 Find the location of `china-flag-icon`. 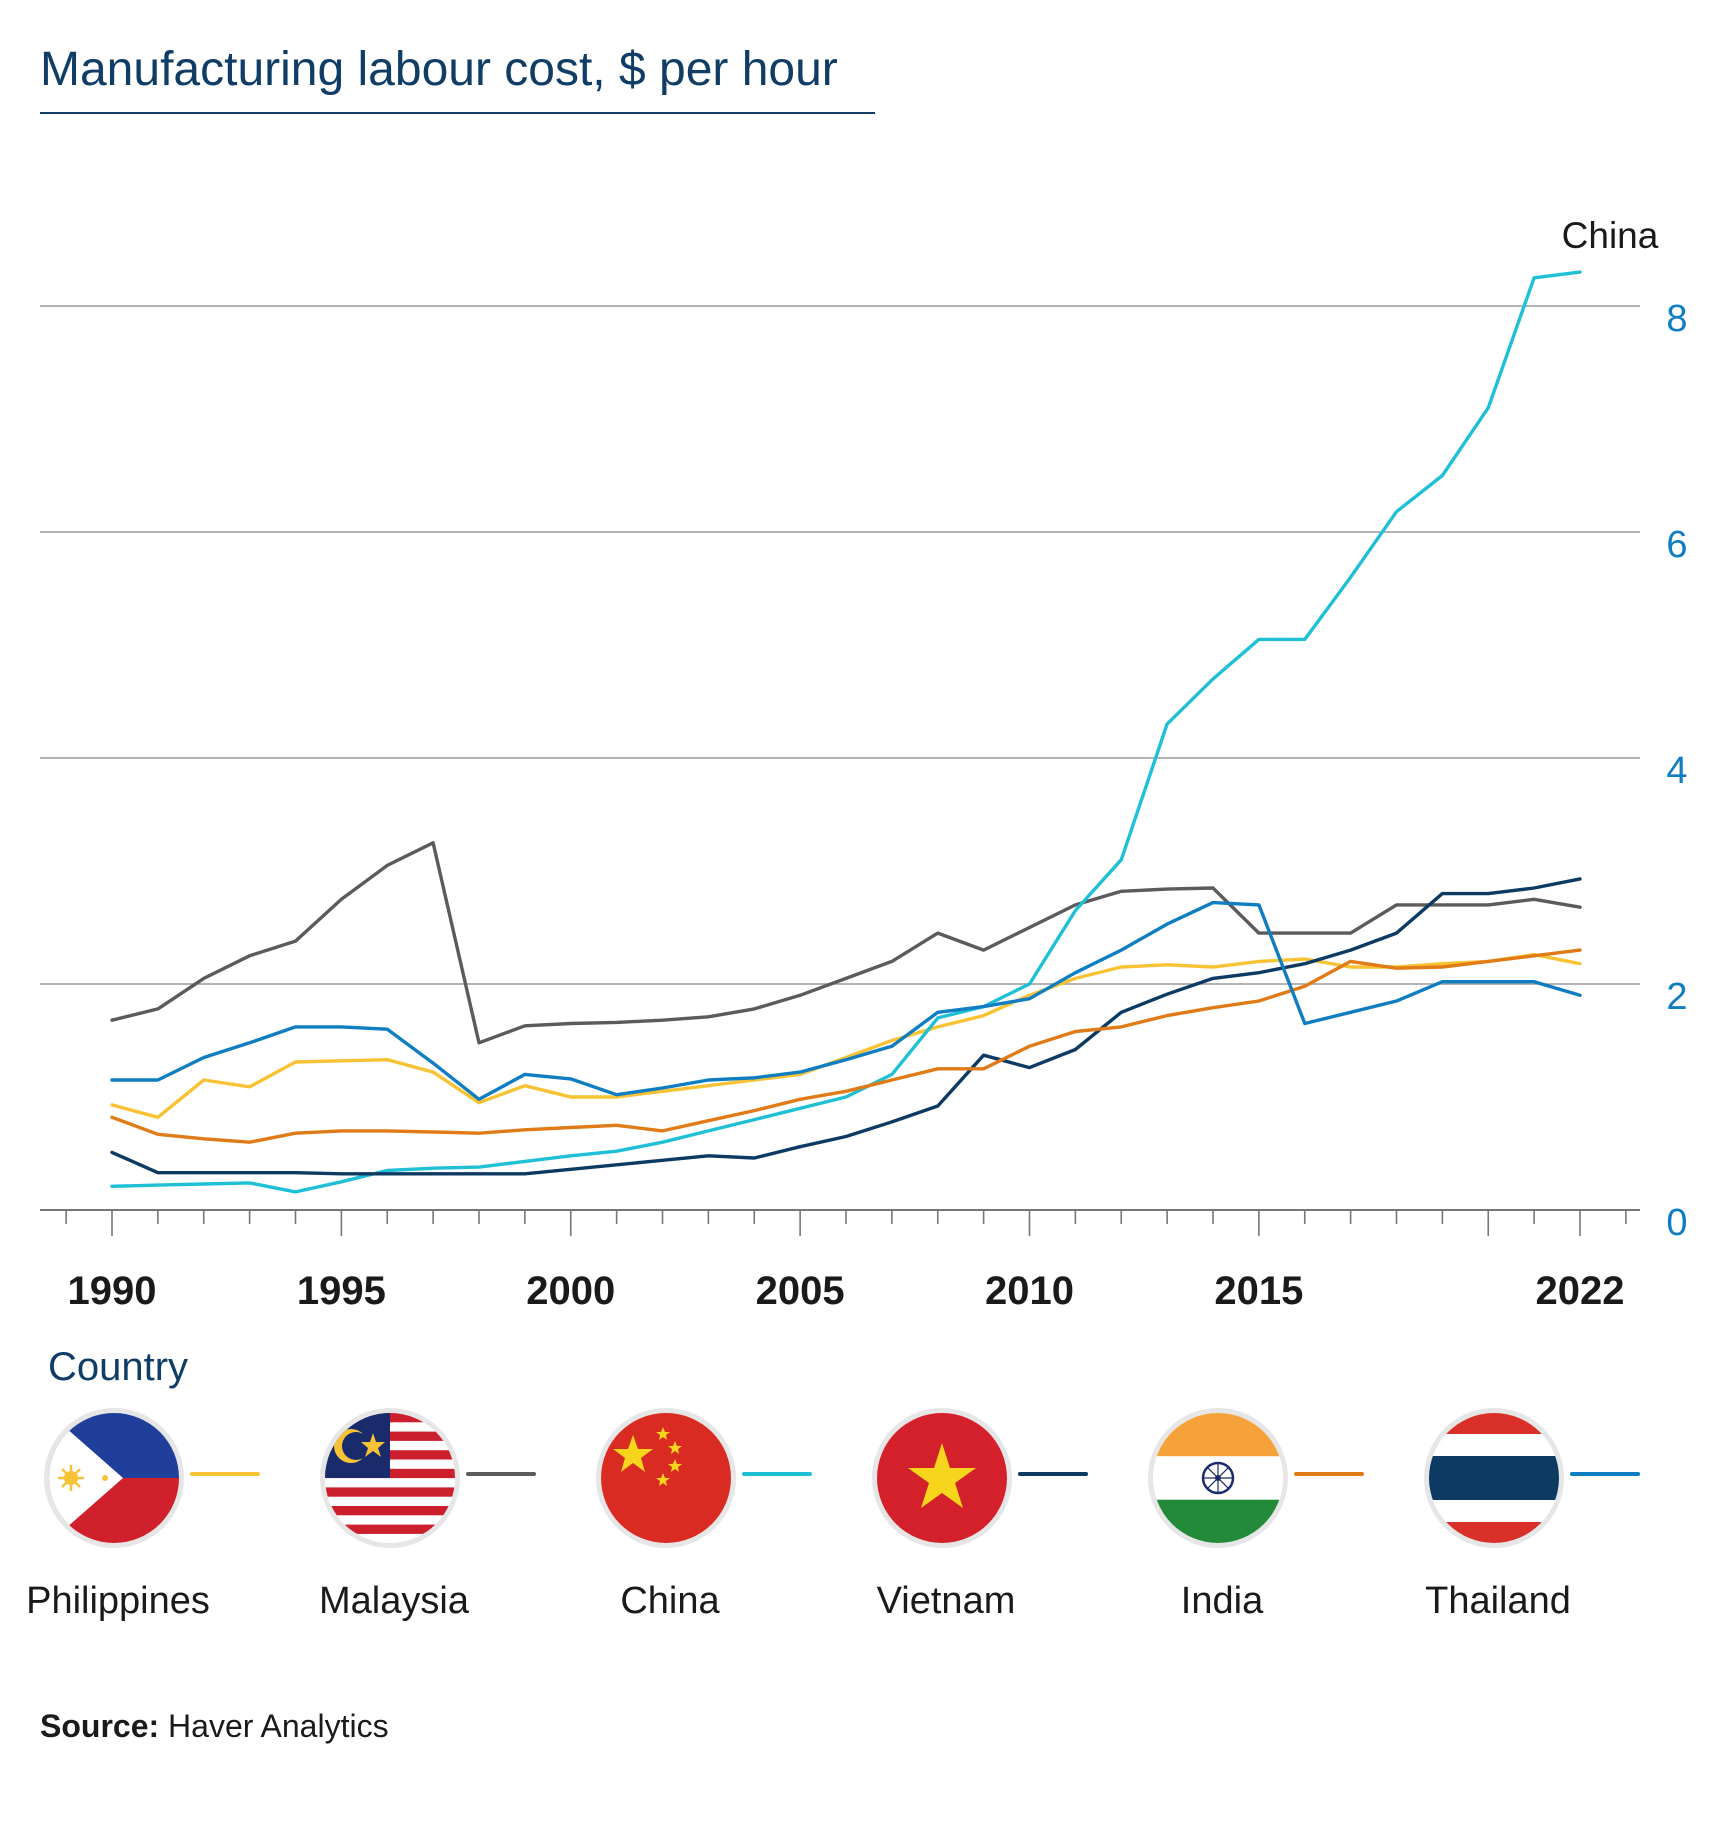

china-flag-icon is located at coordinates (666, 1478).